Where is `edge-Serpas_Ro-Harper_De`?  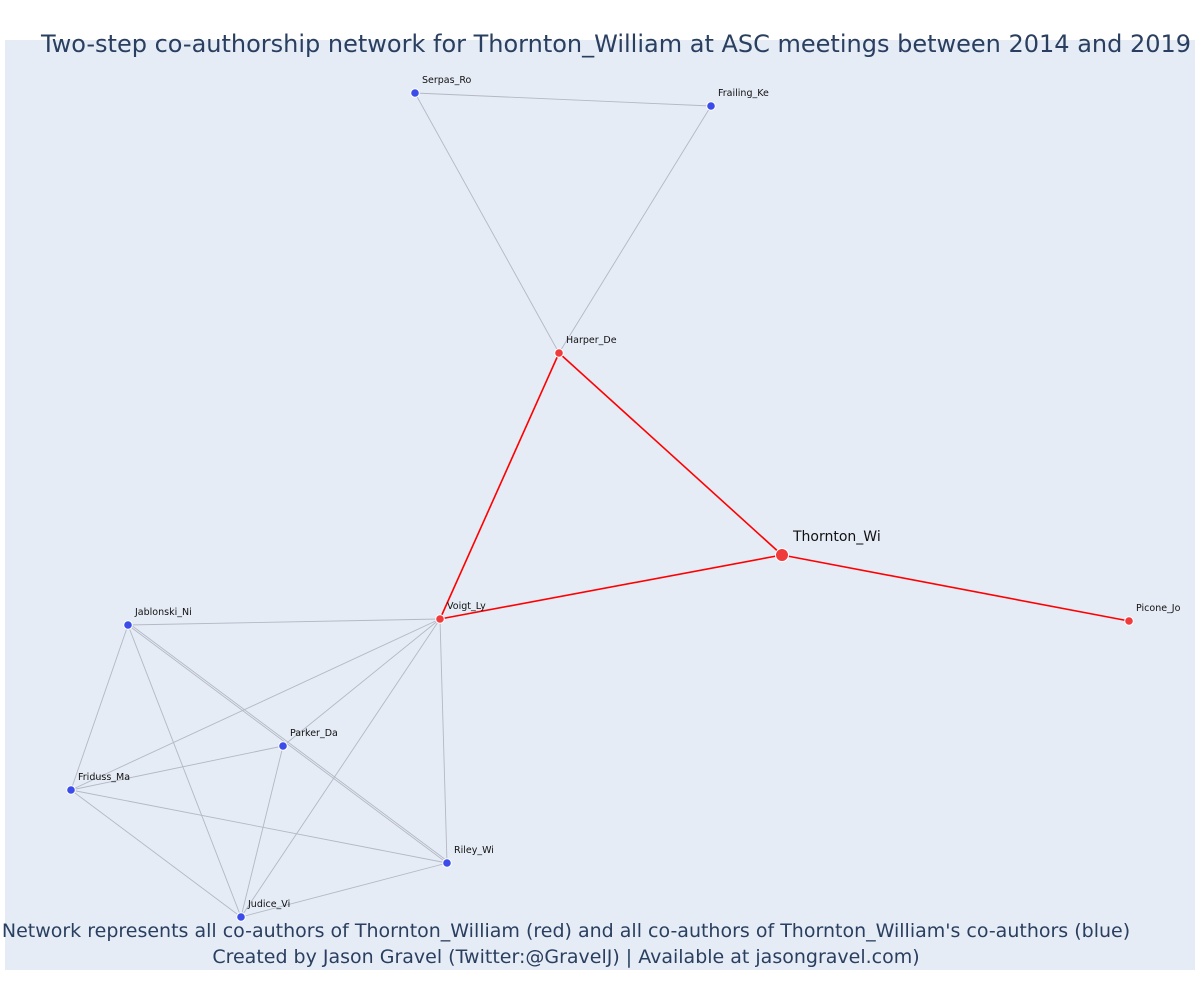 edge-Serpas_Ro-Harper_De is located at coordinates (487, 223).